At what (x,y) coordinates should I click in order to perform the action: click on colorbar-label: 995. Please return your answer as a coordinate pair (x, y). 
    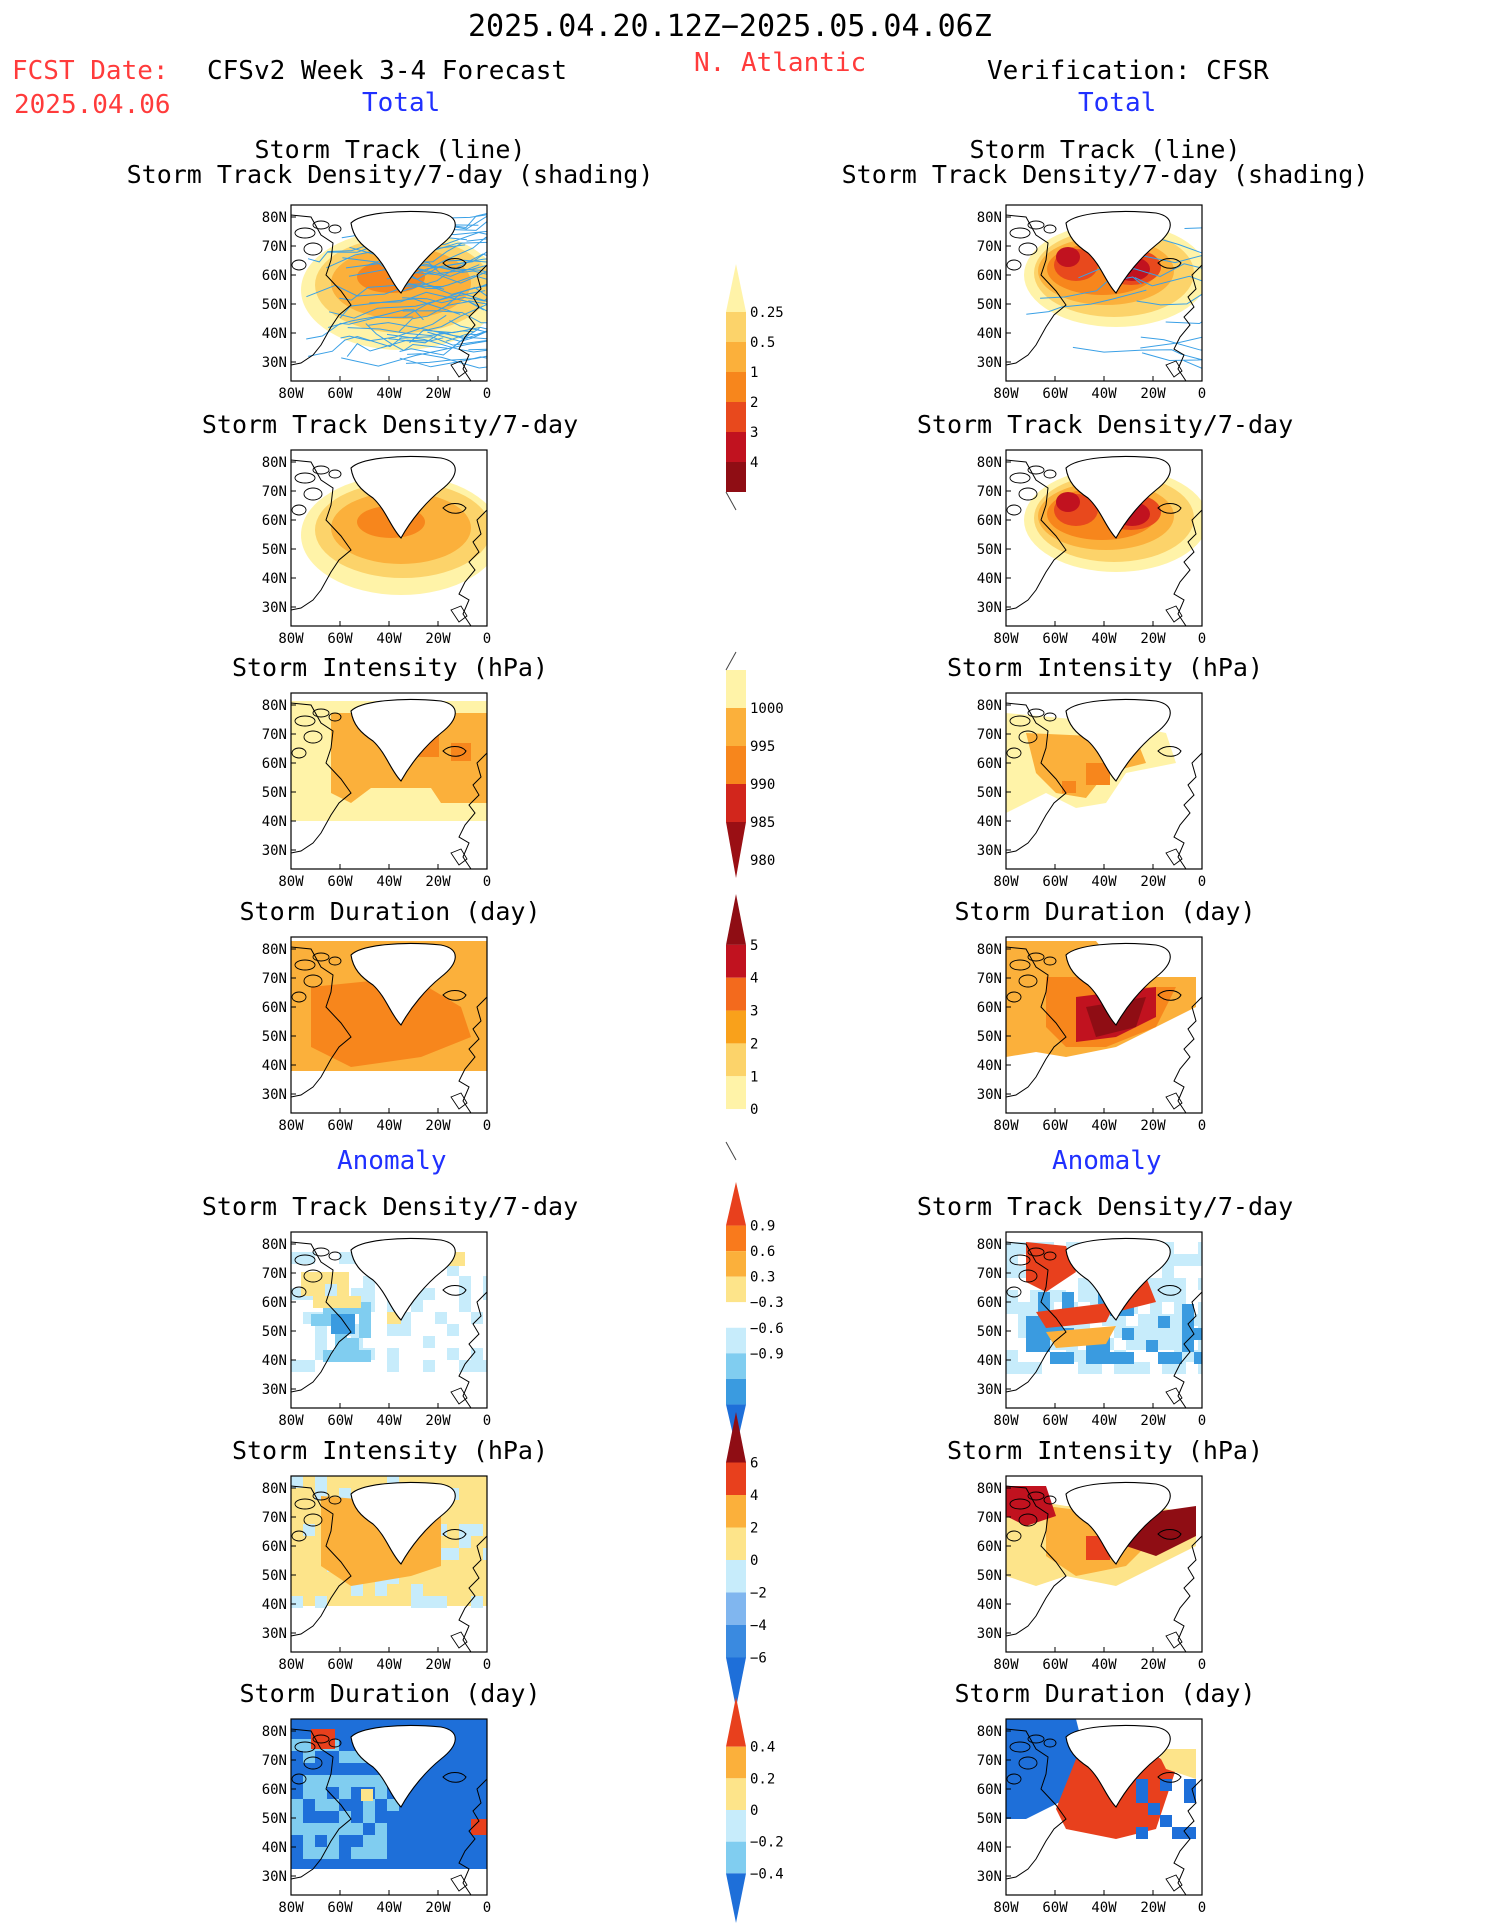
    Looking at the image, I should click on (762, 747).